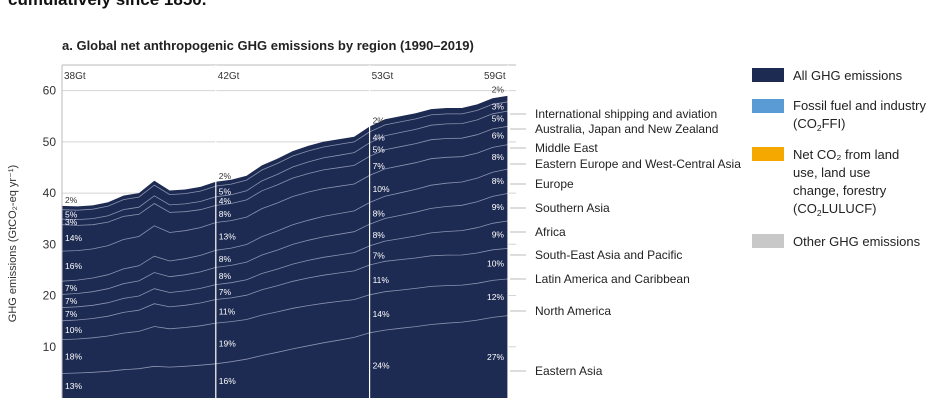  Describe the element at coordinates (608, 255) in the screenshot. I see `region-label-south-east-asia-and-pacific: South-East Asia and Pacific` at that location.